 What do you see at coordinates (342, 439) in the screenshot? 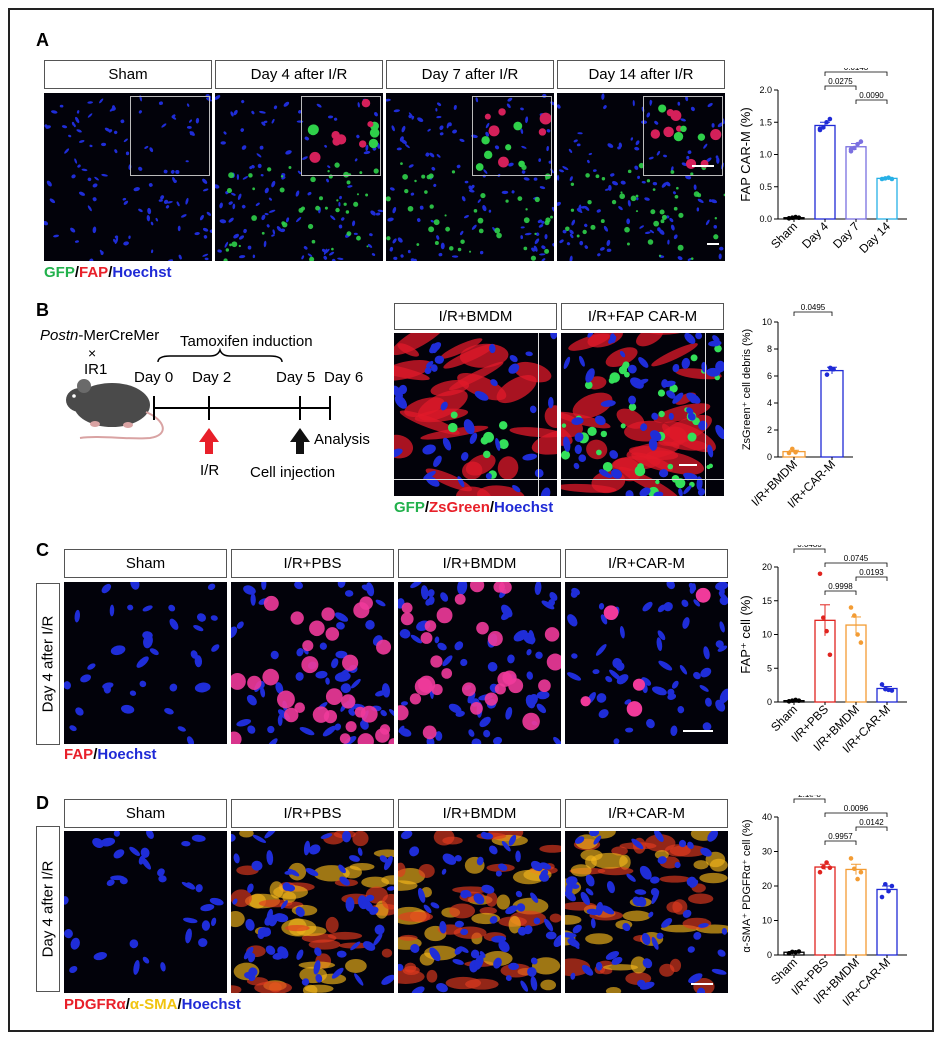
I see `analysis-label: Analysis` at bounding box center [342, 439].